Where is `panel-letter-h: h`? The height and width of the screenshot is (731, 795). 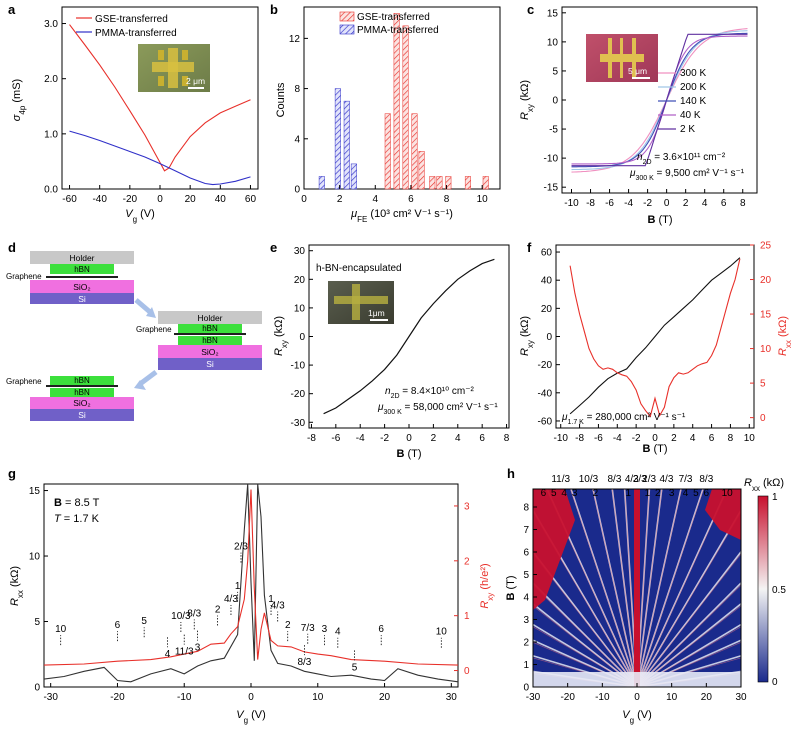
panel-letter-h: h is located at coordinates (511, 473).